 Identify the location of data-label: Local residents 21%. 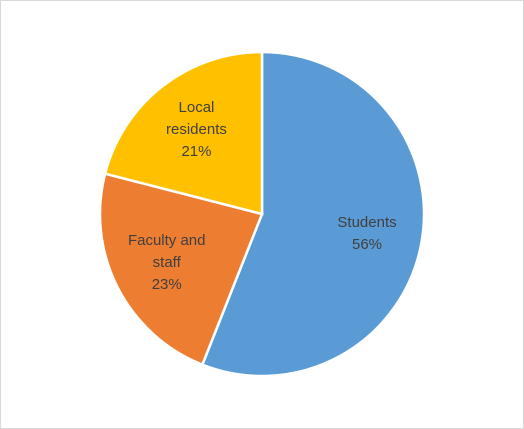
(196, 130).